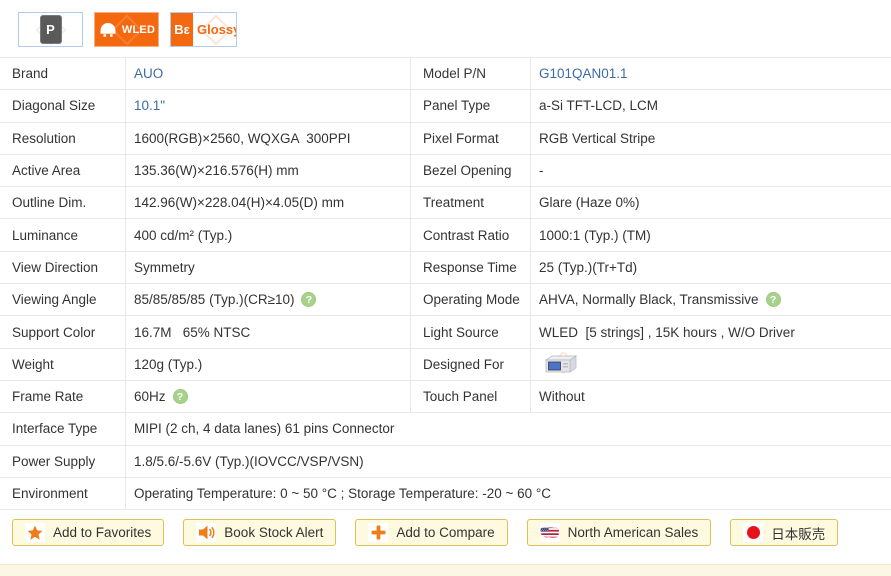 The width and height of the screenshot is (891, 576). What do you see at coordinates (138, 29) in the screenshot?
I see `wled-badge-label: WLED` at bounding box center [138, 29].